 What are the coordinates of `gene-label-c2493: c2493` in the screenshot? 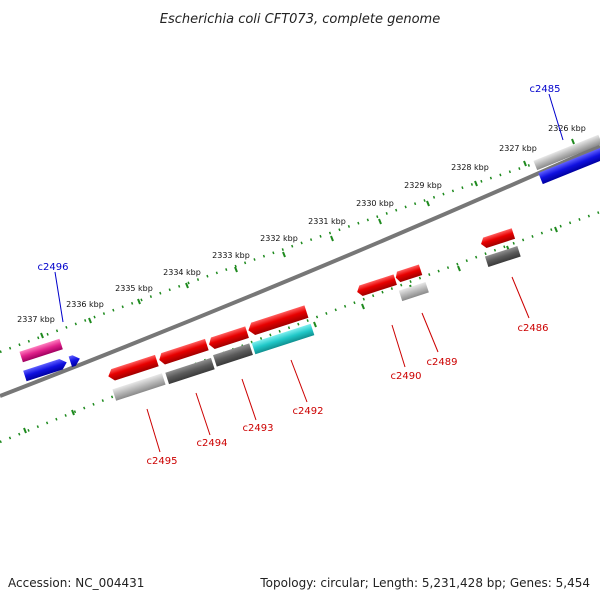 It's located at (258, 428).